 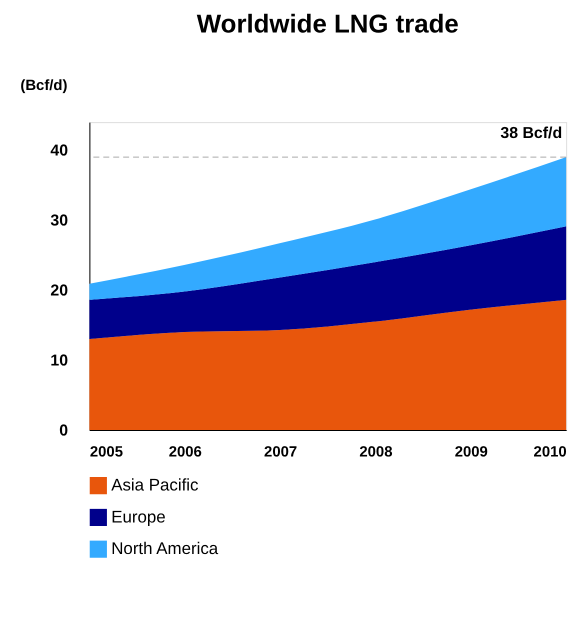 I want to click on y-tick-label: 0, so click(x=63, y=431).